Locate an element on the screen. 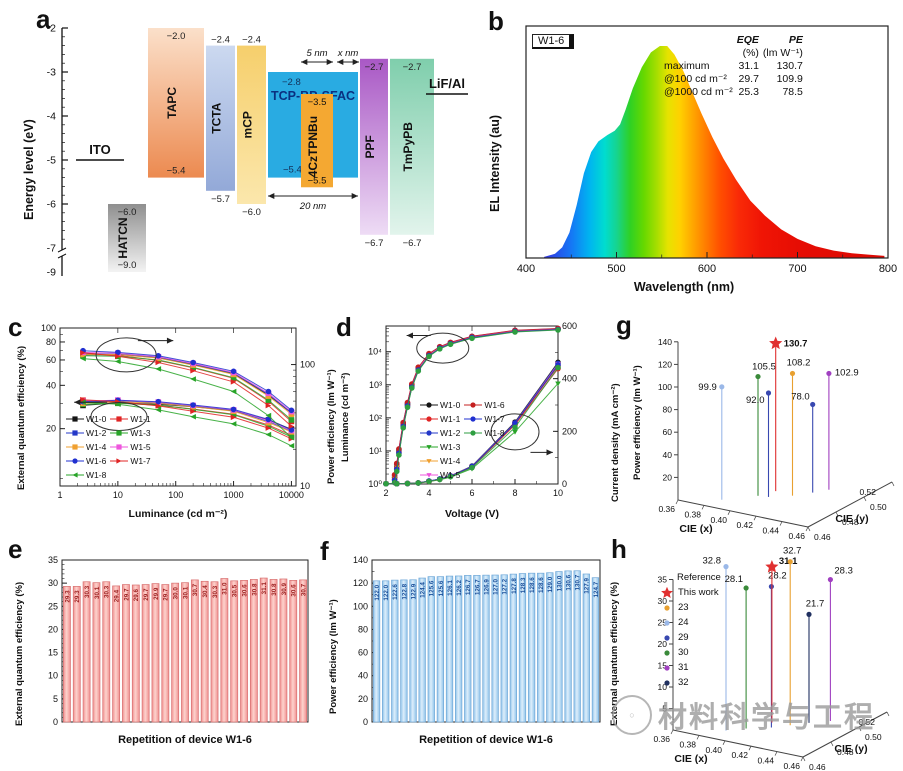 The image size is (903, 771). svg-text: 29.4 is located at coordinates (117, 595).